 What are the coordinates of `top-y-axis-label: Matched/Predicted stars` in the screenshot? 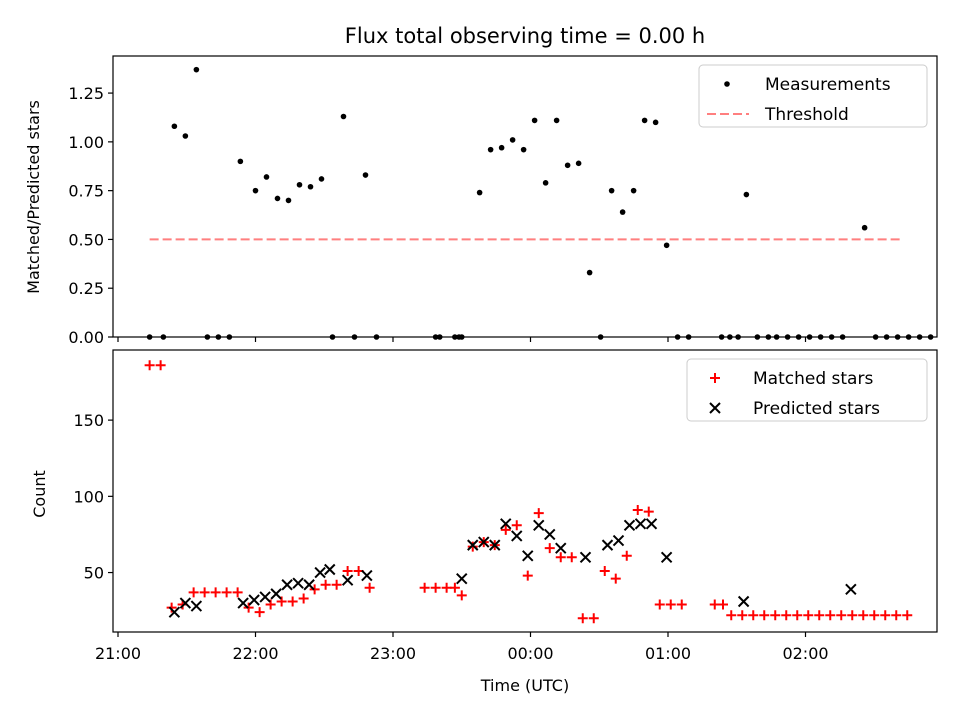 It's located at (33, 197).